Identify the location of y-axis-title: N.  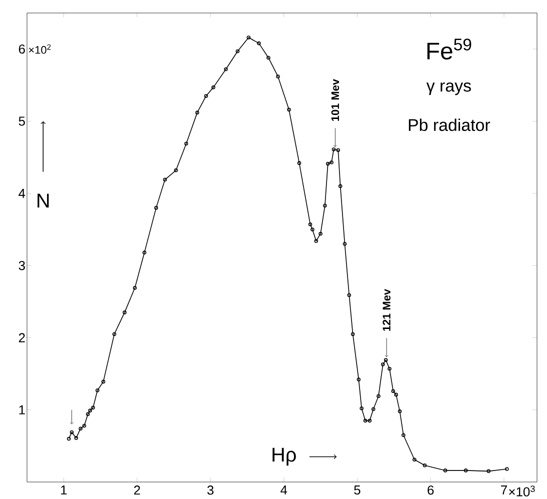
(43, 201).